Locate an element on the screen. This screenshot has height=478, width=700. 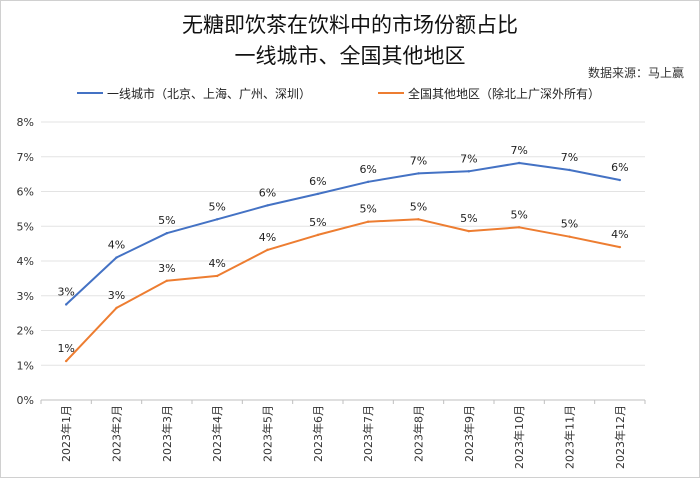
data-label-s1-7: 7% is located at coordinates (418, 160).